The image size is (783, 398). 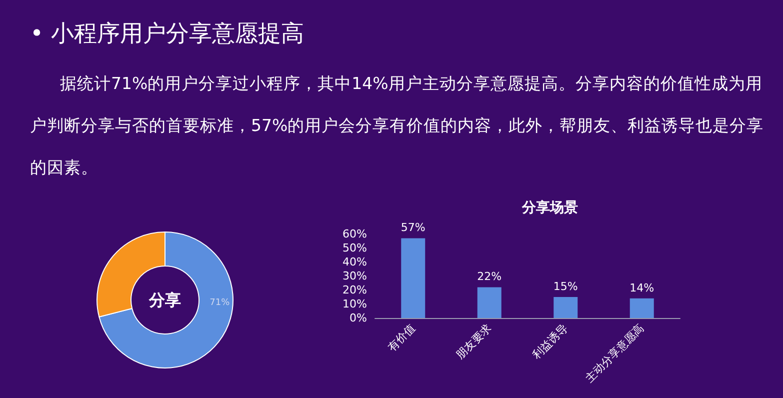 I want to click on y-tick-label: 10%, so click(x=354, y=304).